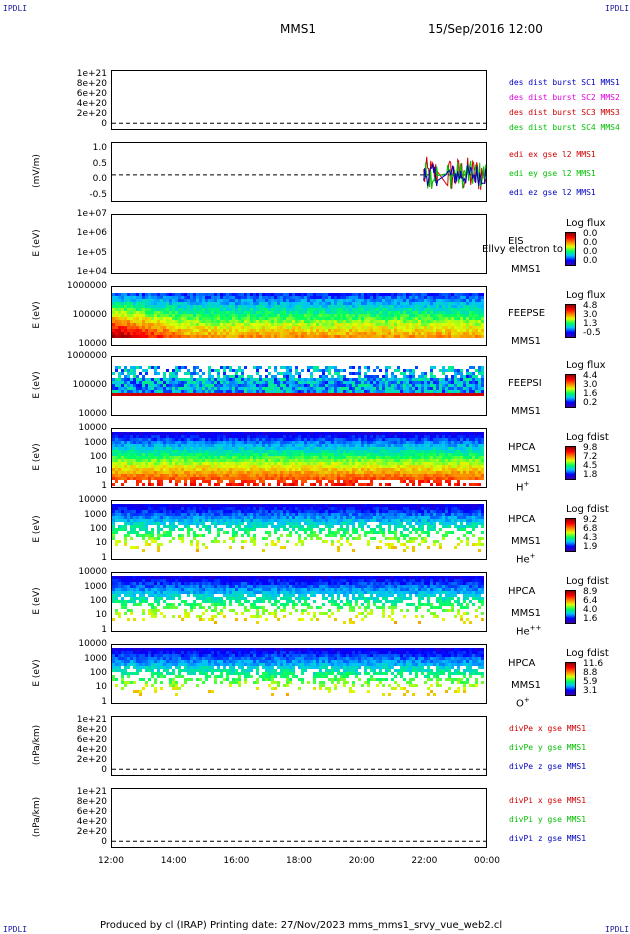  Describe the element at coordinates (37, 171) in the screenshot. I see `y-axis-title: (mV/m)` at that location.